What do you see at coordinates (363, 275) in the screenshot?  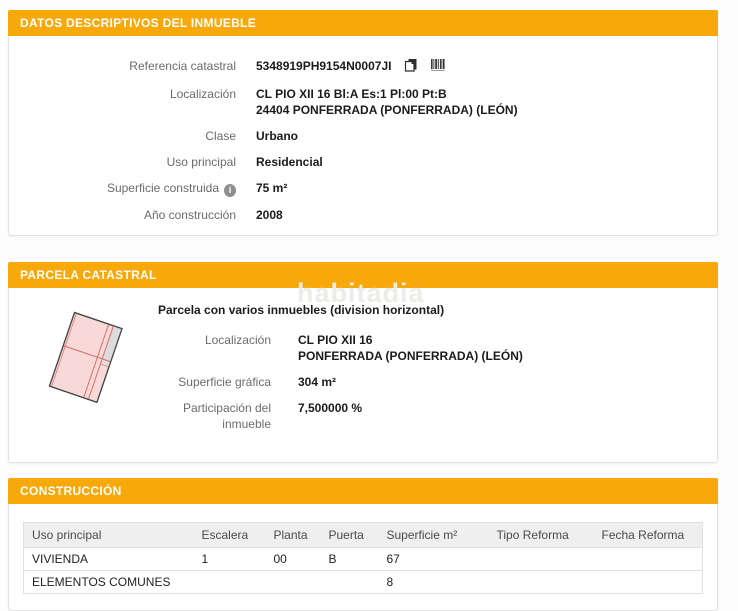 I see `section-title-parcela: PARCELA CATASTRAL` at bounding box center [363, 275].